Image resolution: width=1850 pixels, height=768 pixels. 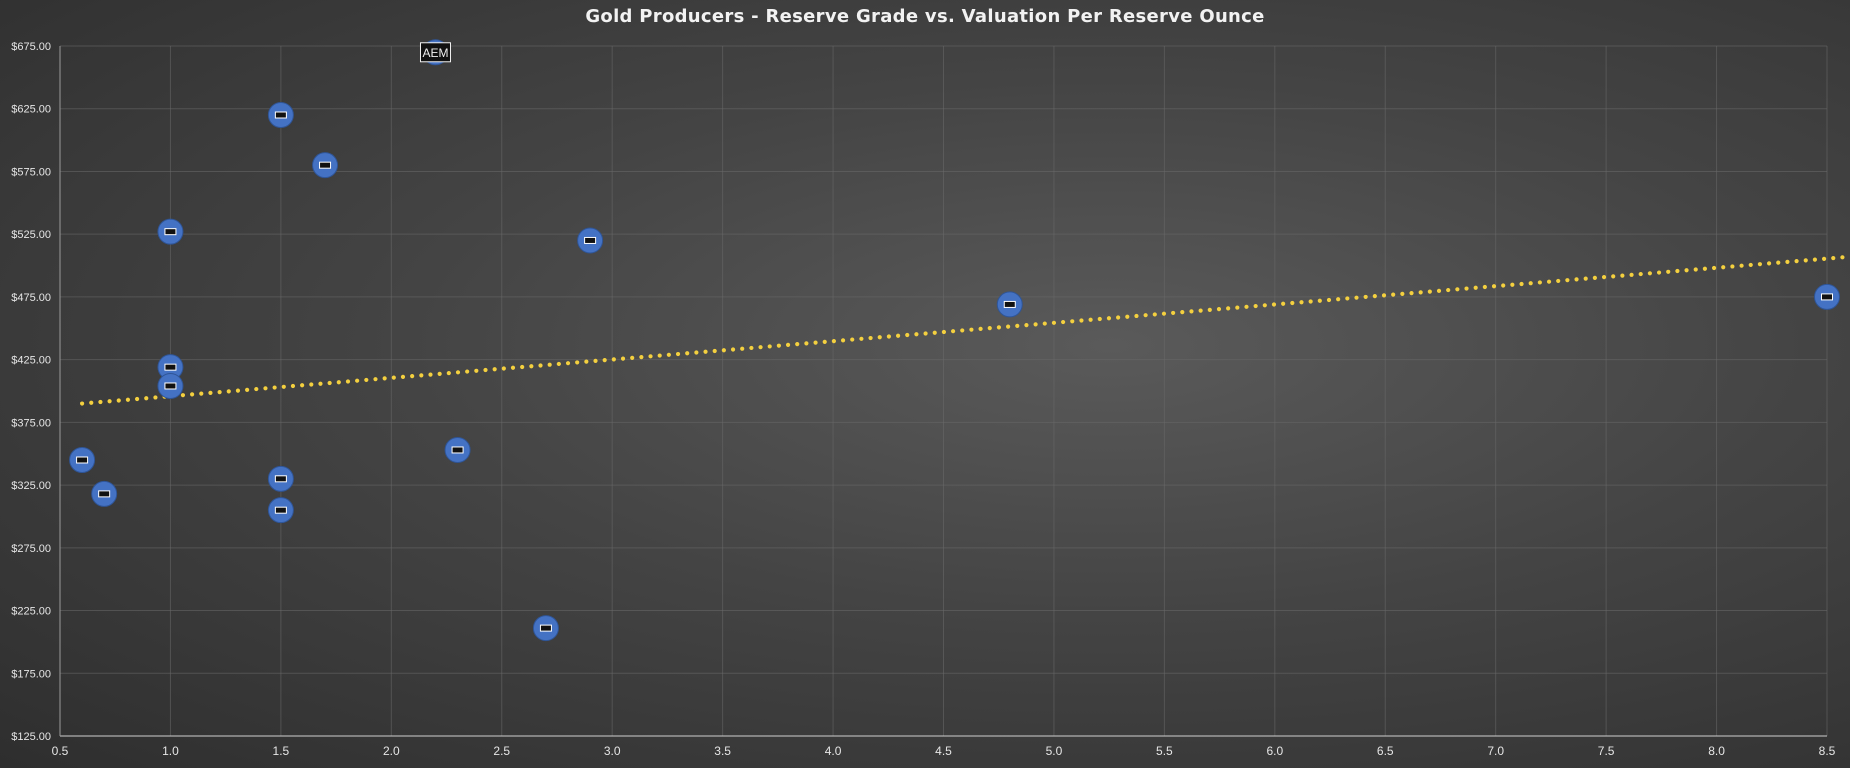 What do you see at coordinates (1274, 751) in the screenshot?
I see `x-tick-label: 6.0` at bounding box center [1274, 751].